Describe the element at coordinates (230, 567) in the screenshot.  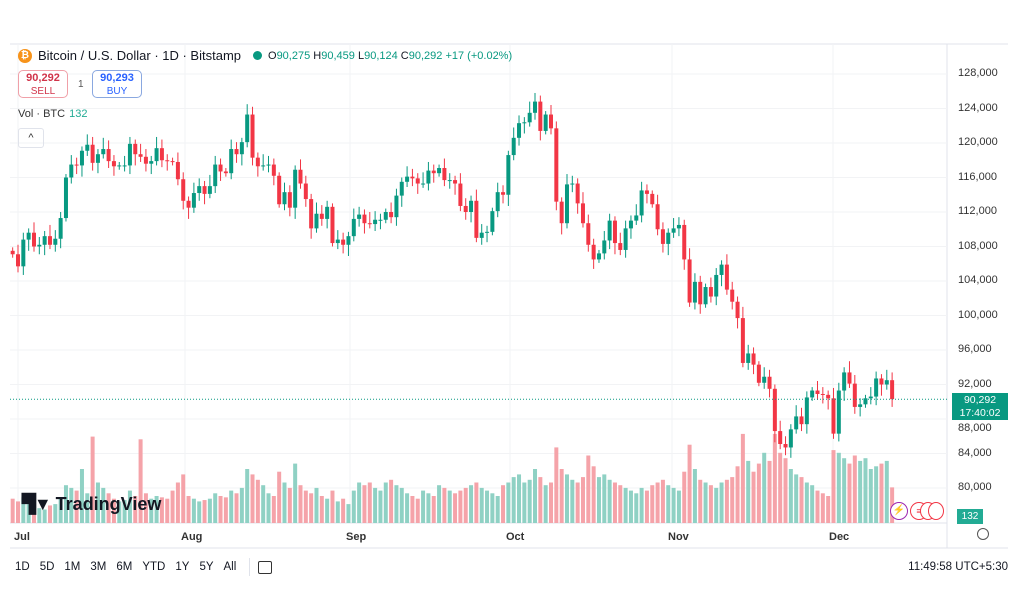
I see `range-button-all: All` at that location.